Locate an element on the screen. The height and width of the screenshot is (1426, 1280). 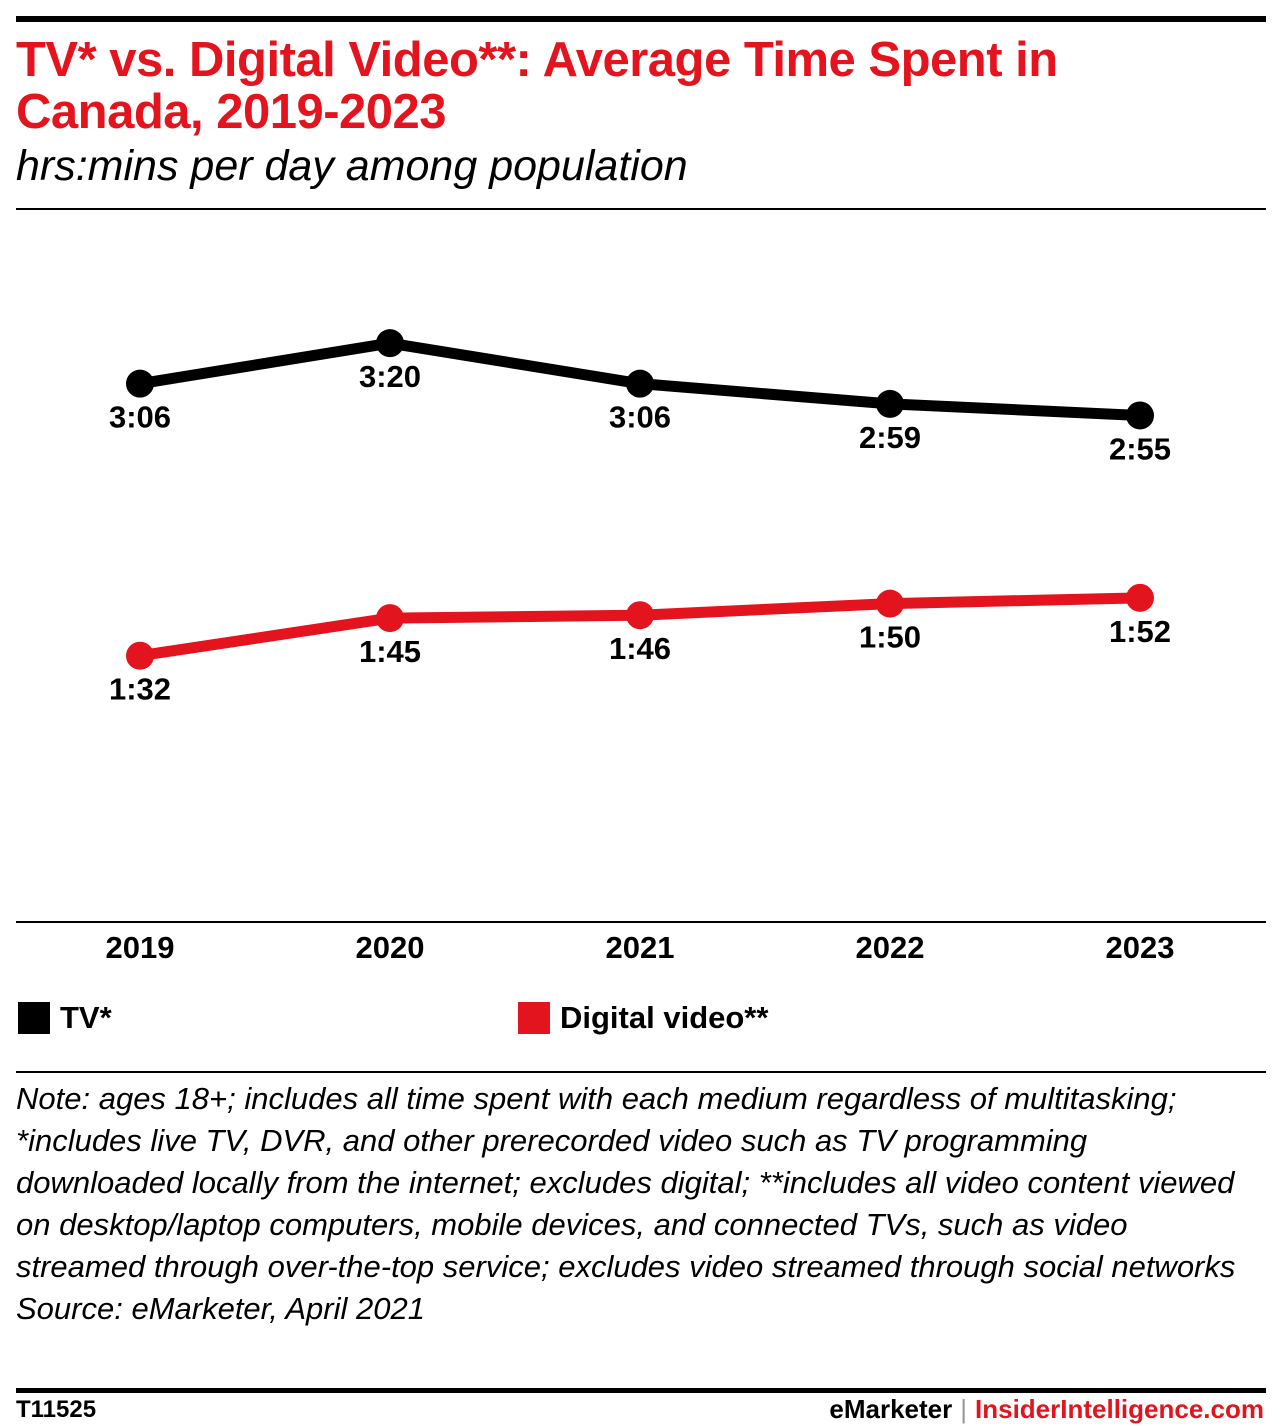
chart-subtitle: hrs:mins per day among population is located at coordinates (352, 166).